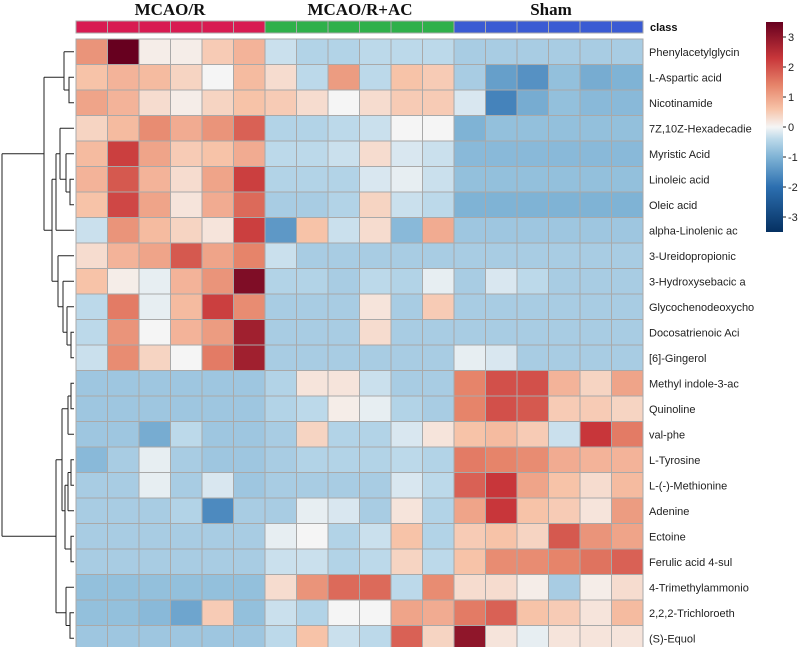  I want to click on color-legend-bar, so click(774, 127).